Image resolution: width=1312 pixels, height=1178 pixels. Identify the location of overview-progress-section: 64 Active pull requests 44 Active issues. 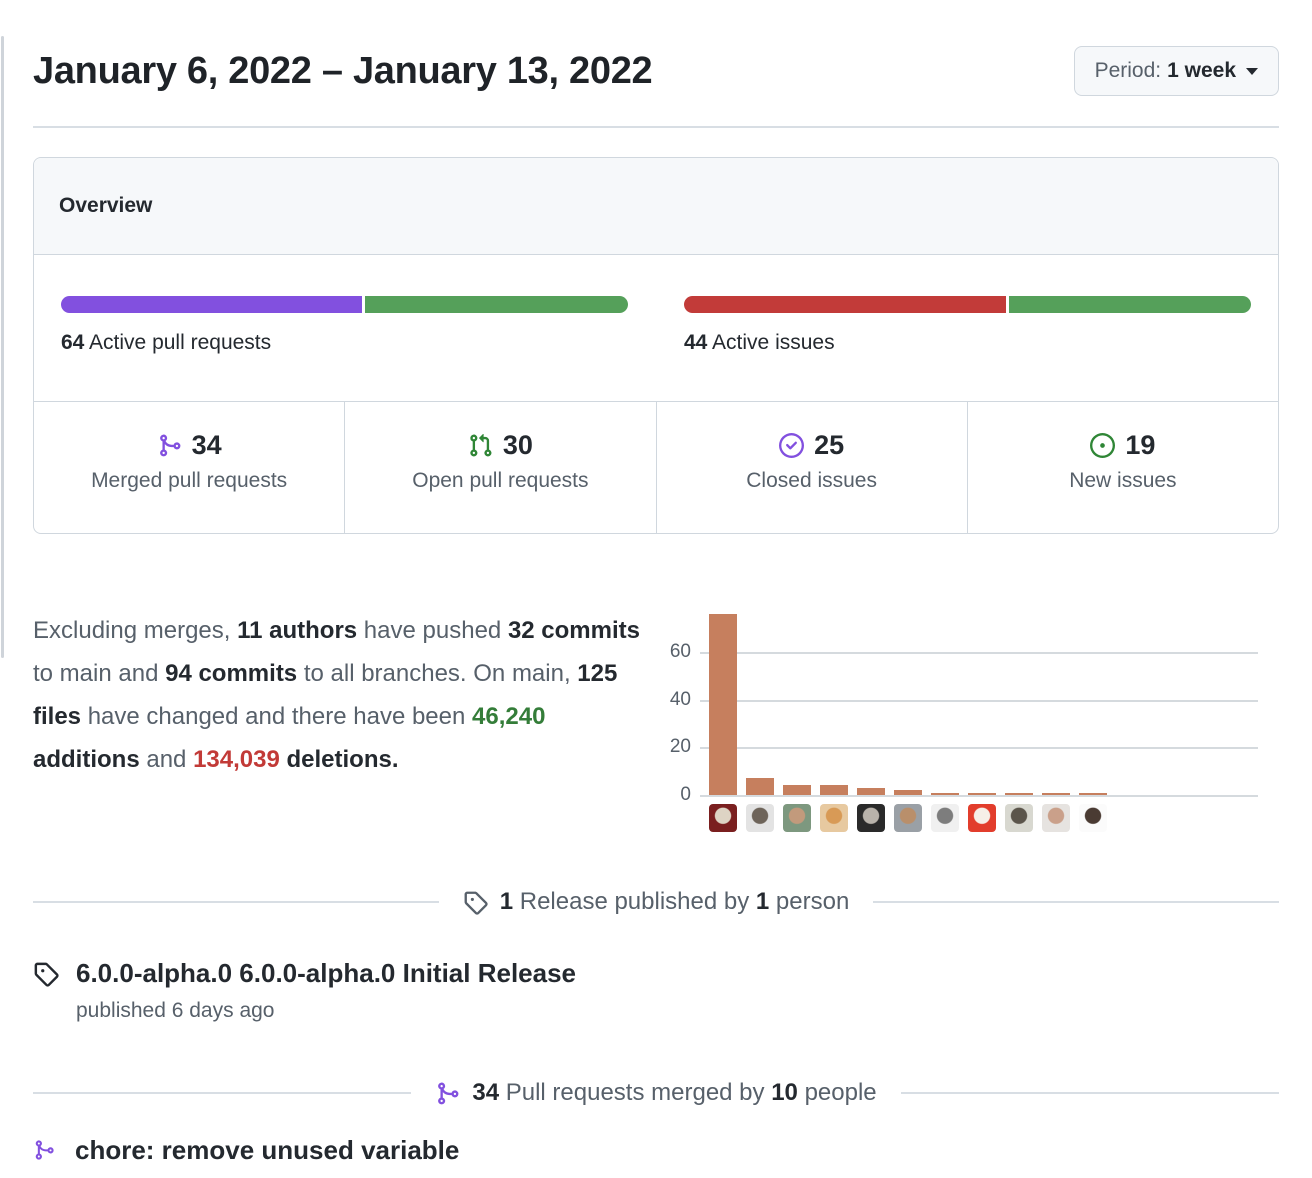
(656, 328).